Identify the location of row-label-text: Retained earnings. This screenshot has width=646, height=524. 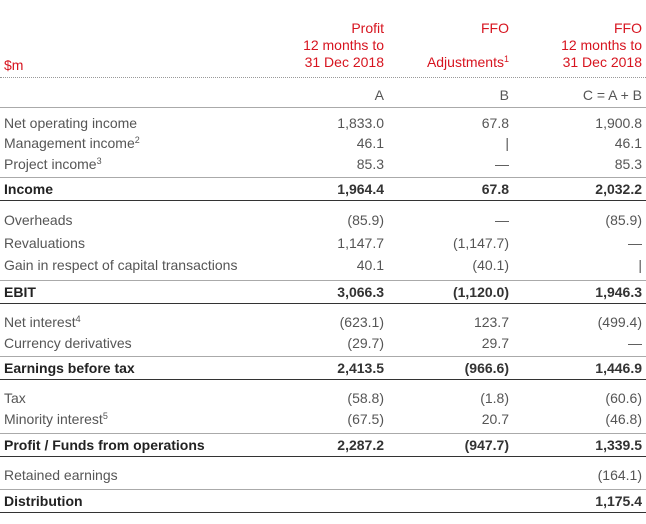
(61, 475).